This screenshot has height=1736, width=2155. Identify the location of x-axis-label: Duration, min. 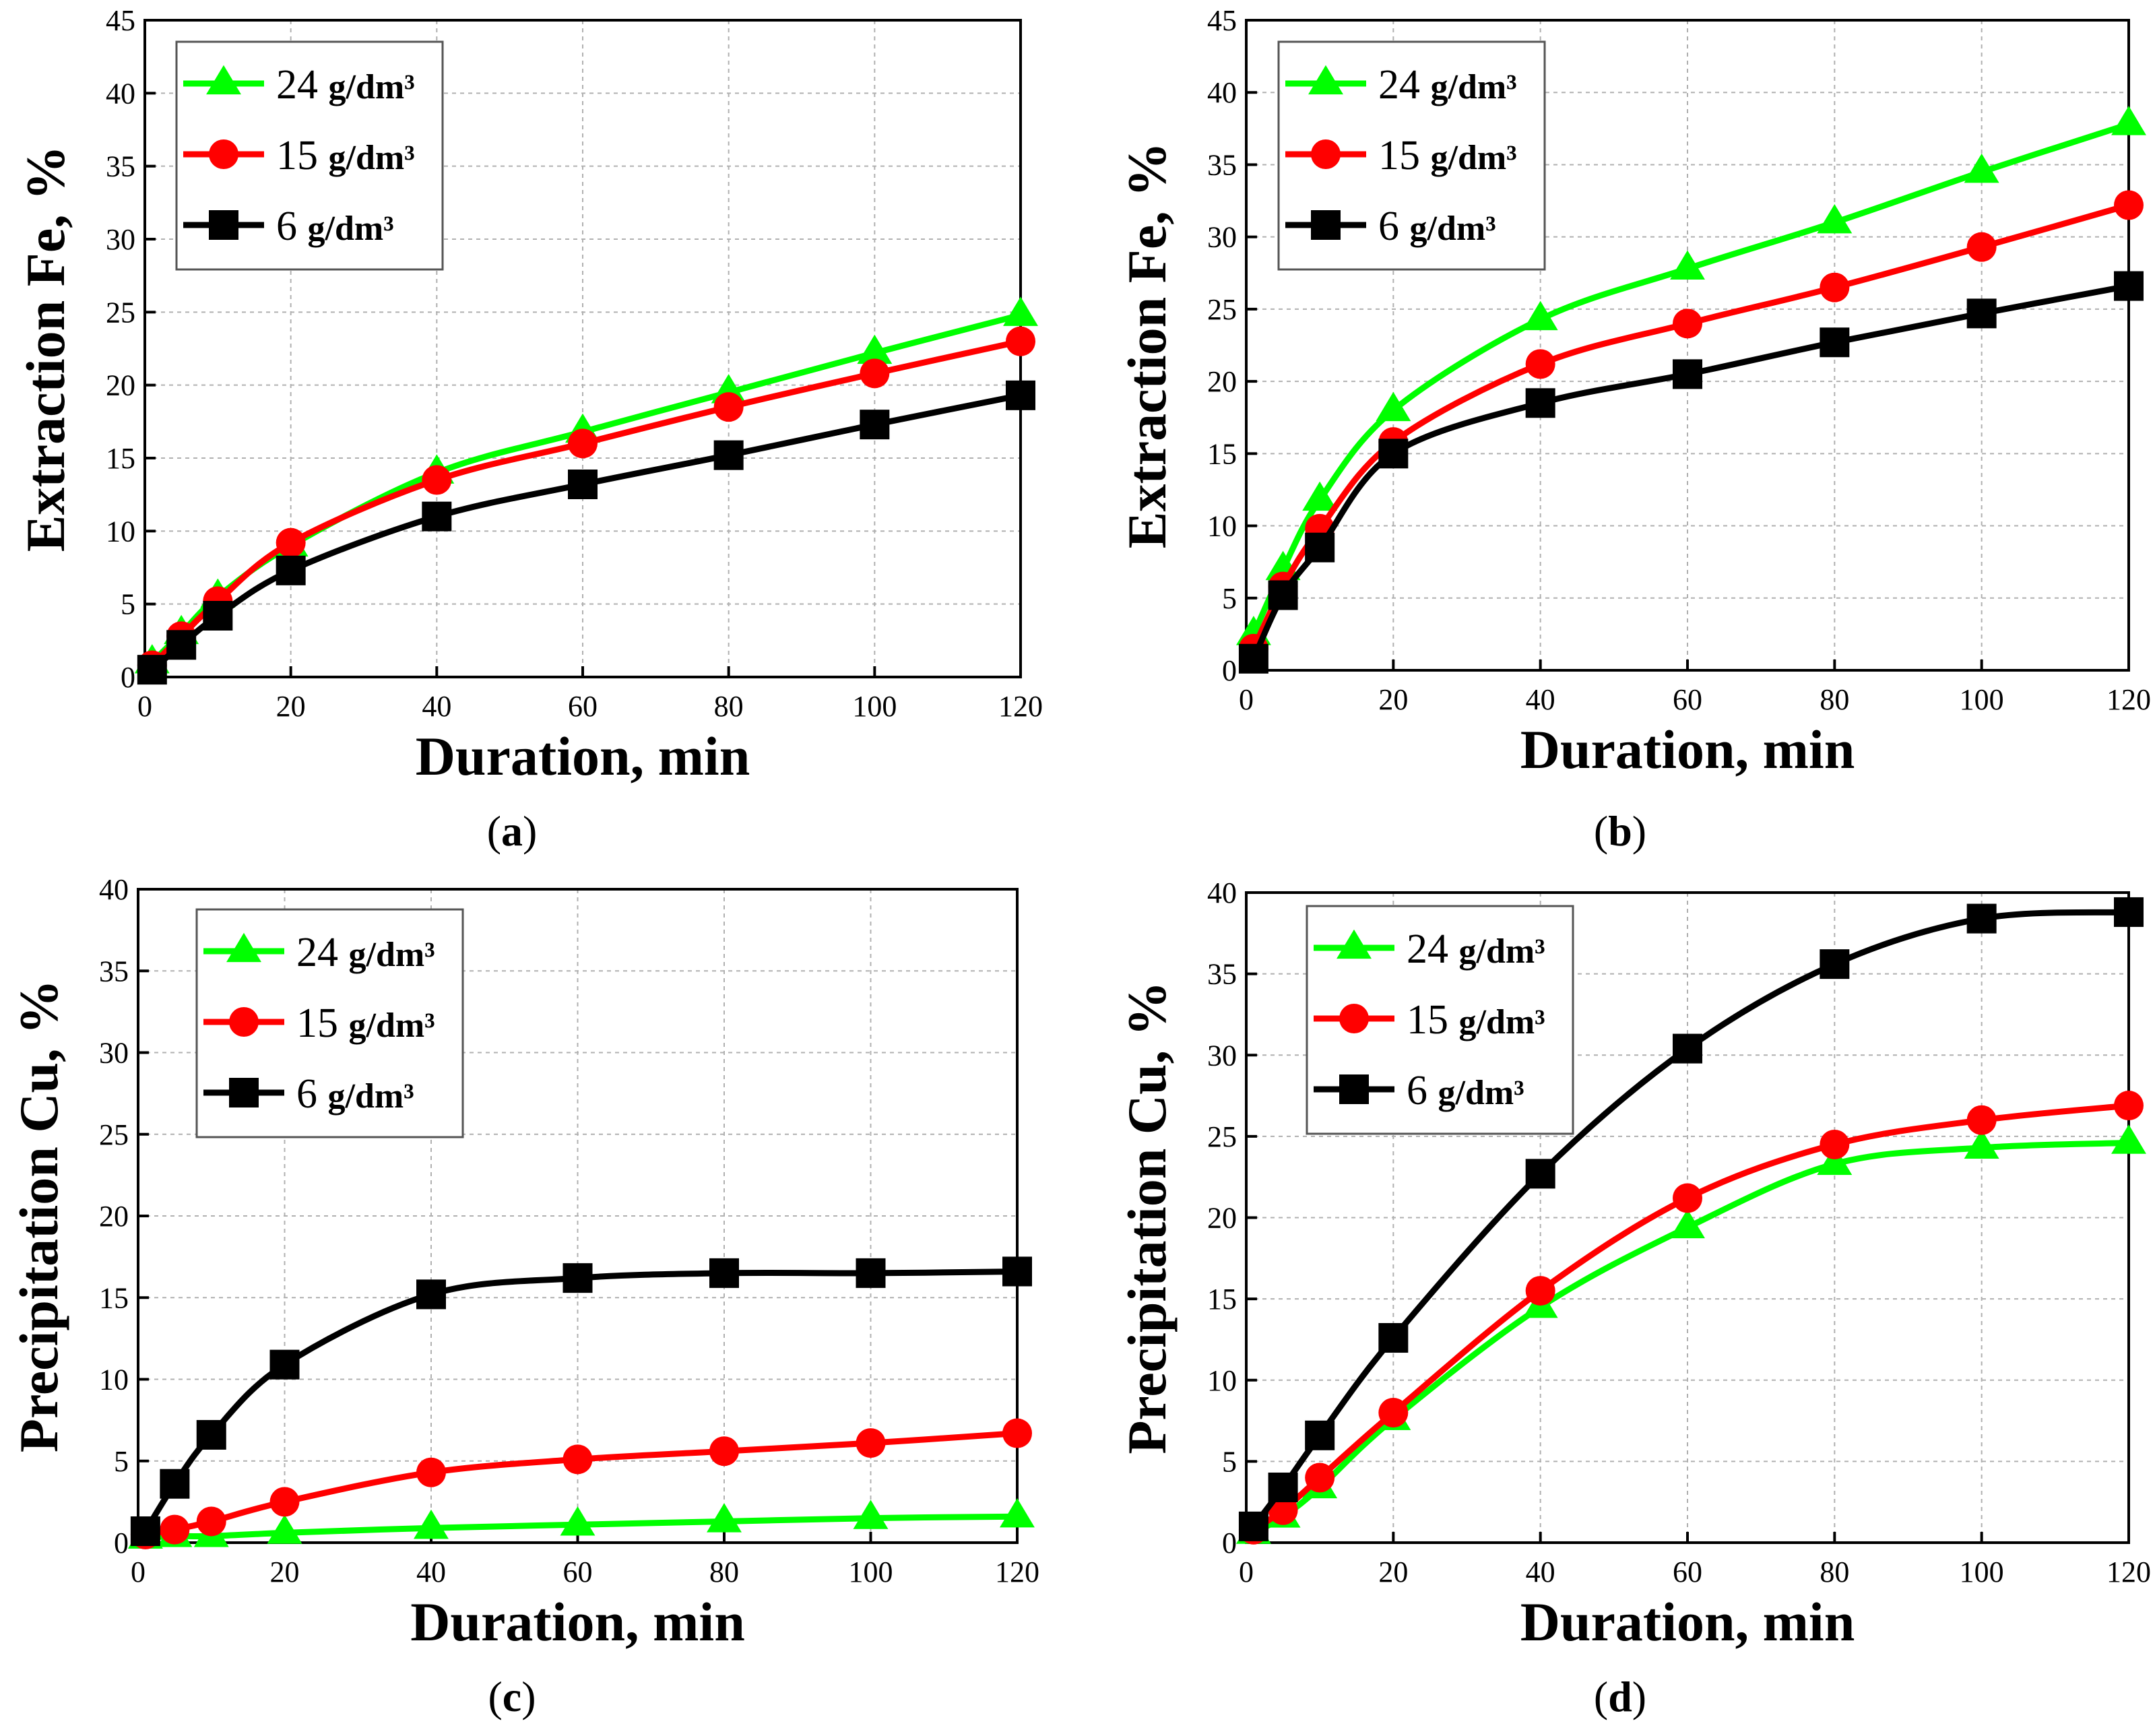
(583, 756).